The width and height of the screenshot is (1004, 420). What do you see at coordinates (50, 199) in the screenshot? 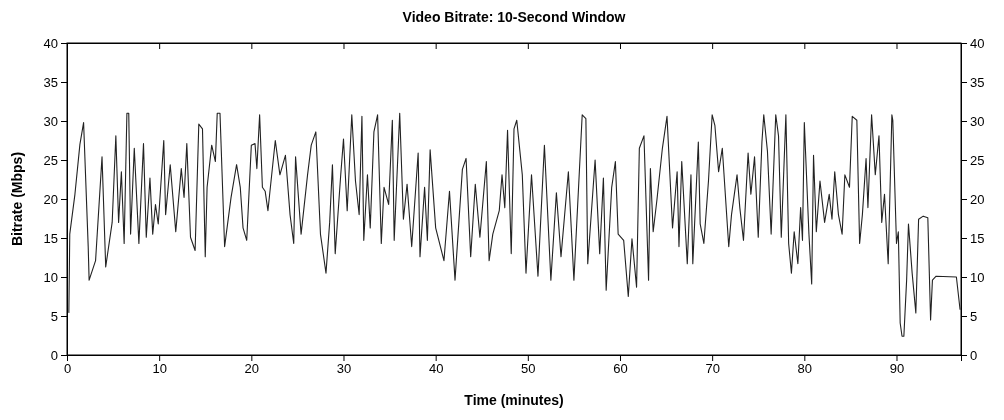
I see `y-tick-label: 20` at bounding box center [50, 199].